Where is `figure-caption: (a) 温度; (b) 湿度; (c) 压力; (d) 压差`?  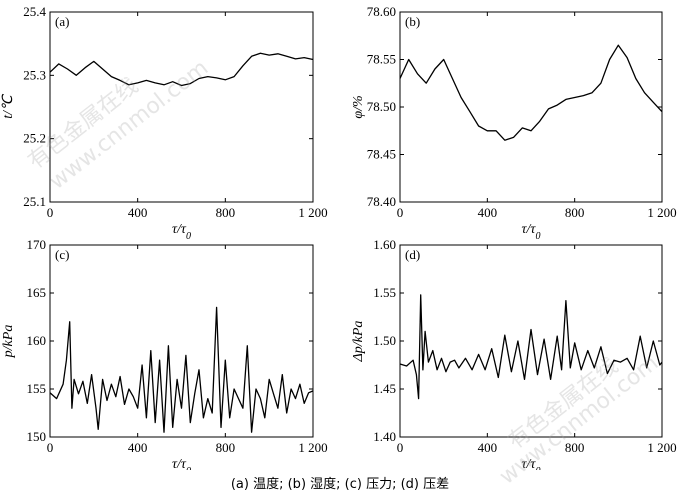
figure-caption: (a) 温度; (b) 湿度; (c) 压力; (d) 压差 is located at coordinates (340, 484).